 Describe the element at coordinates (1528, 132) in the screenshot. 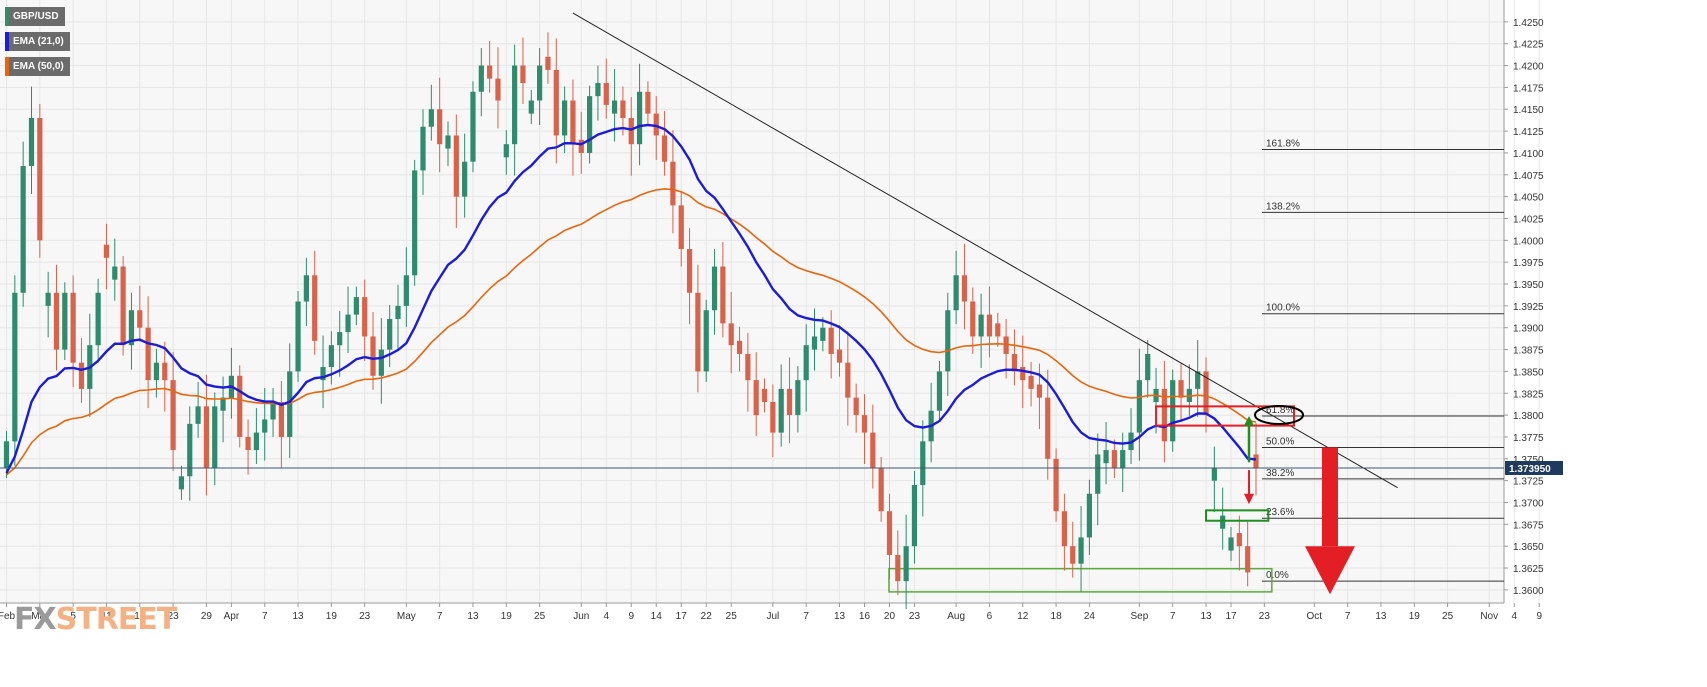

I see `y-tick-label: 1.4125` at that location.